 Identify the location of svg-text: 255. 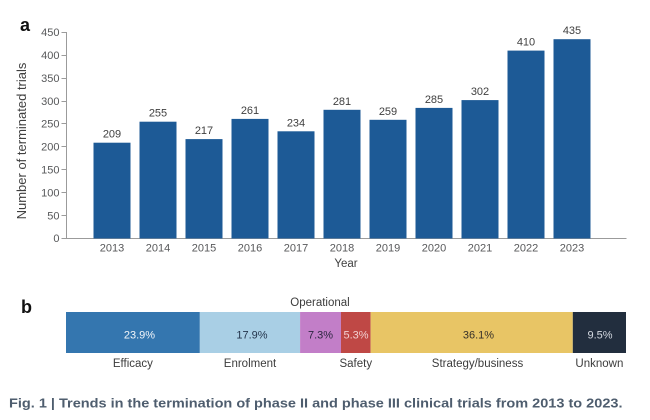
(158, 114).